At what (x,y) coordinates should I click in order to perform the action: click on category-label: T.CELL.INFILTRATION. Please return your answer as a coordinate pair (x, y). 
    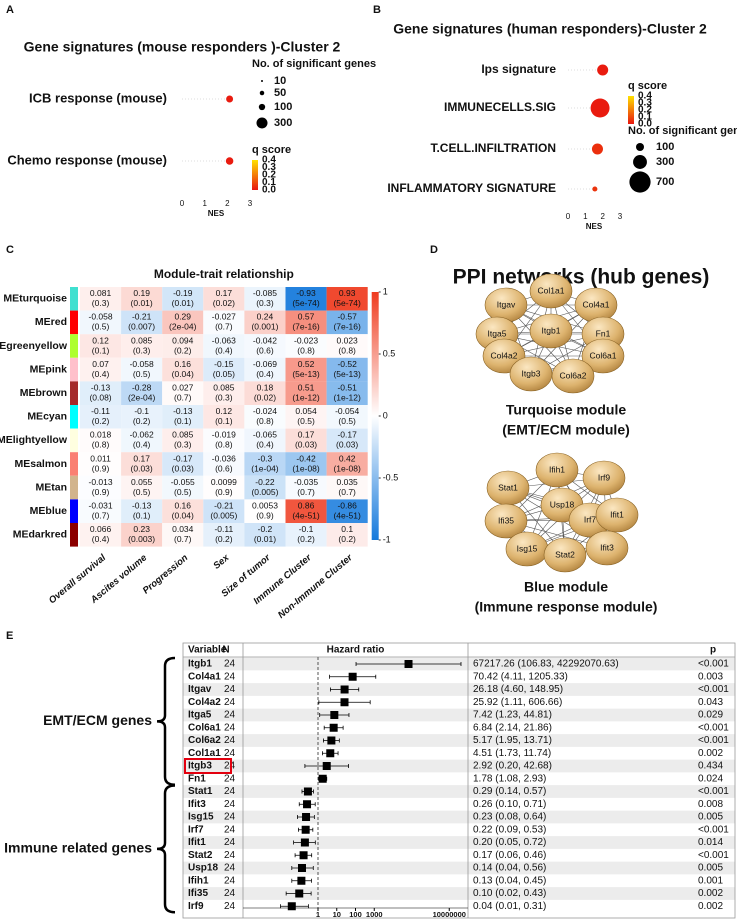
    Looking at the image, I should click on (493, 148).